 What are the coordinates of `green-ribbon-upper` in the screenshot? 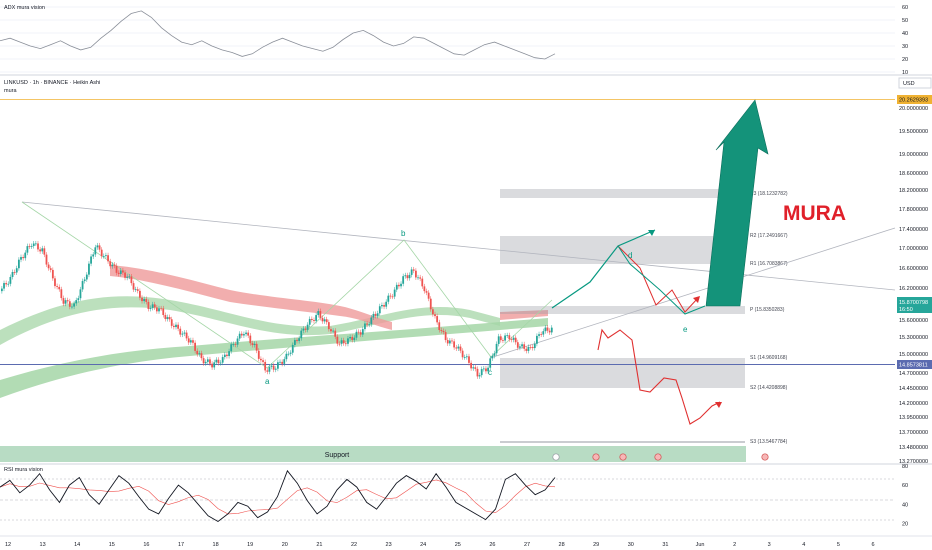 It's located at (250, 320).